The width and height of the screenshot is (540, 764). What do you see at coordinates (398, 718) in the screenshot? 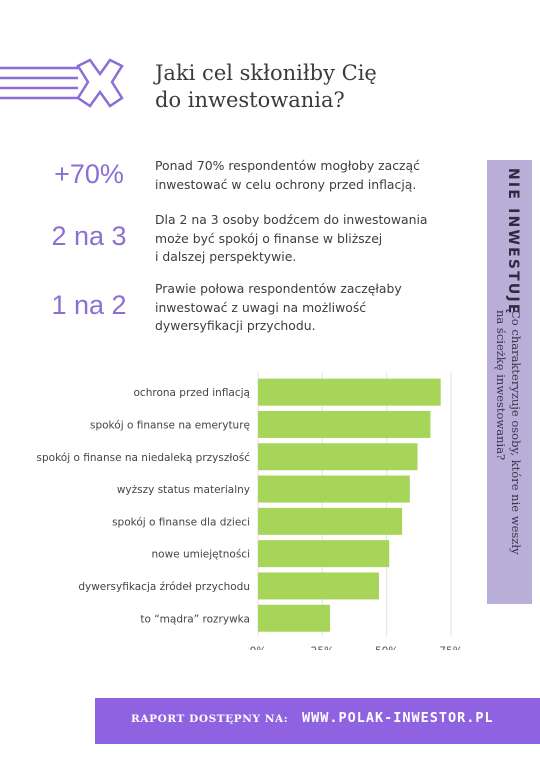
I see `footer-link: WWW.POLAK-INWESTOR.PL` at bounding box center [398, 718].